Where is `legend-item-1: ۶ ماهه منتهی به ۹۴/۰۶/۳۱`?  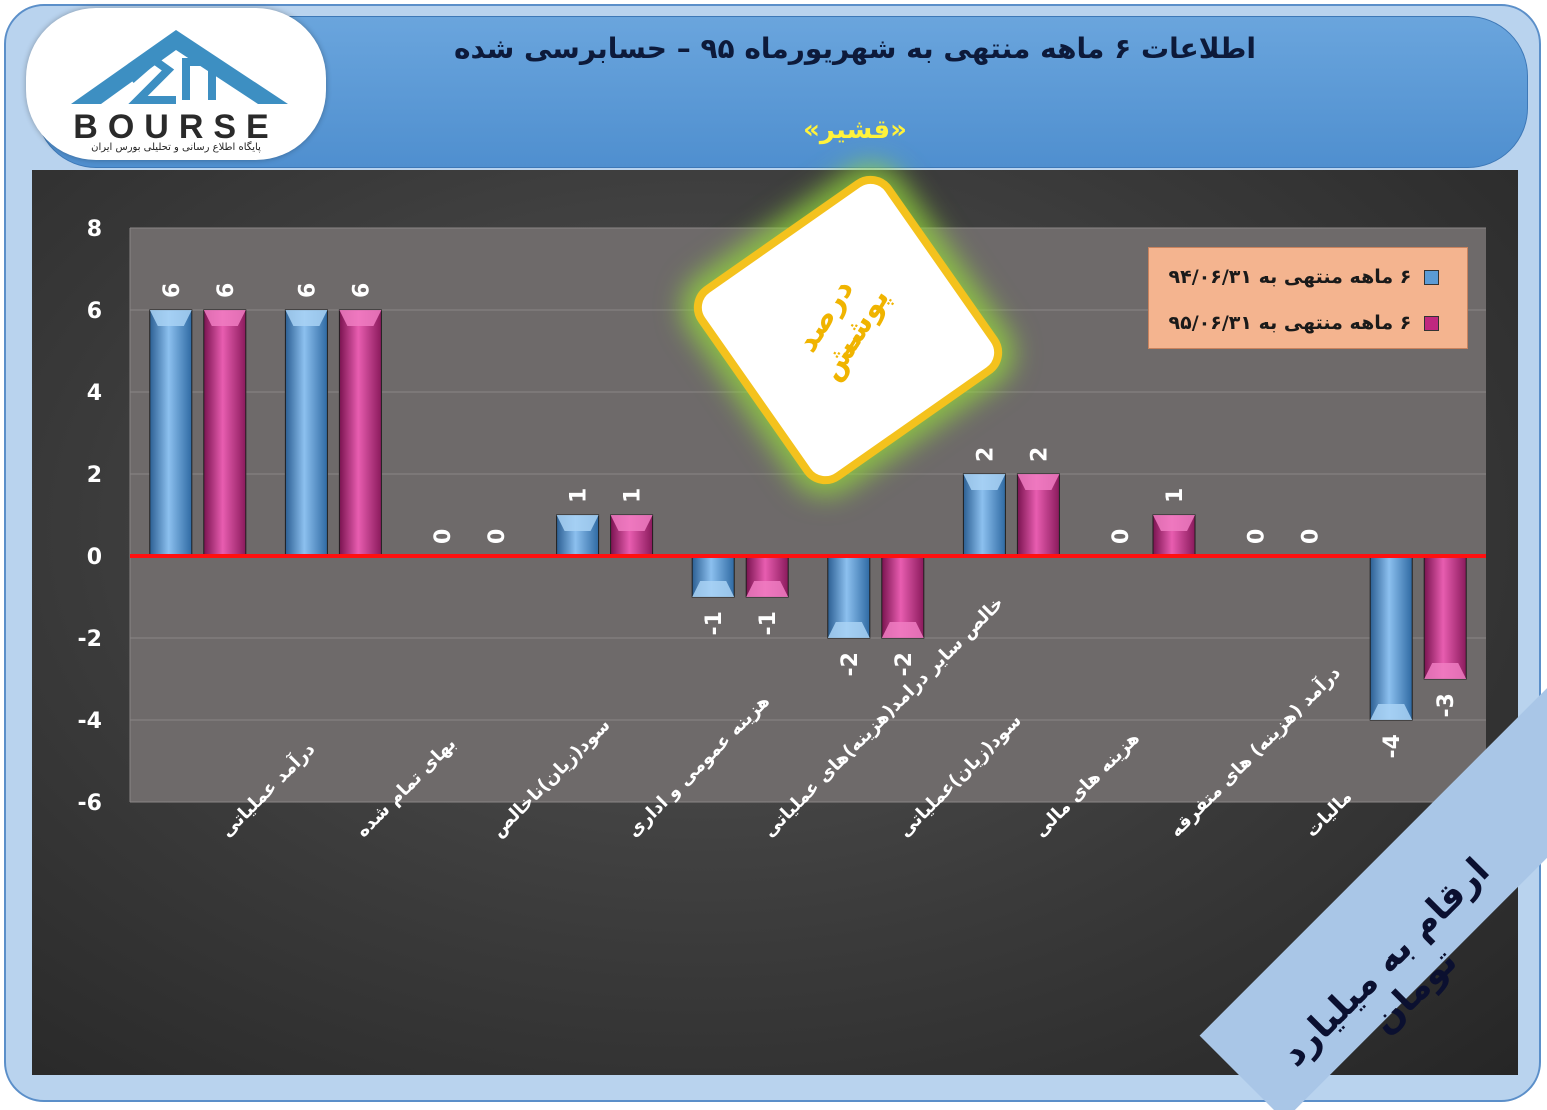 legend-item-1: ۶ ماهه منتهی به ۹۴/۰۶/۳۱ is located at coordinates (1304, 277).